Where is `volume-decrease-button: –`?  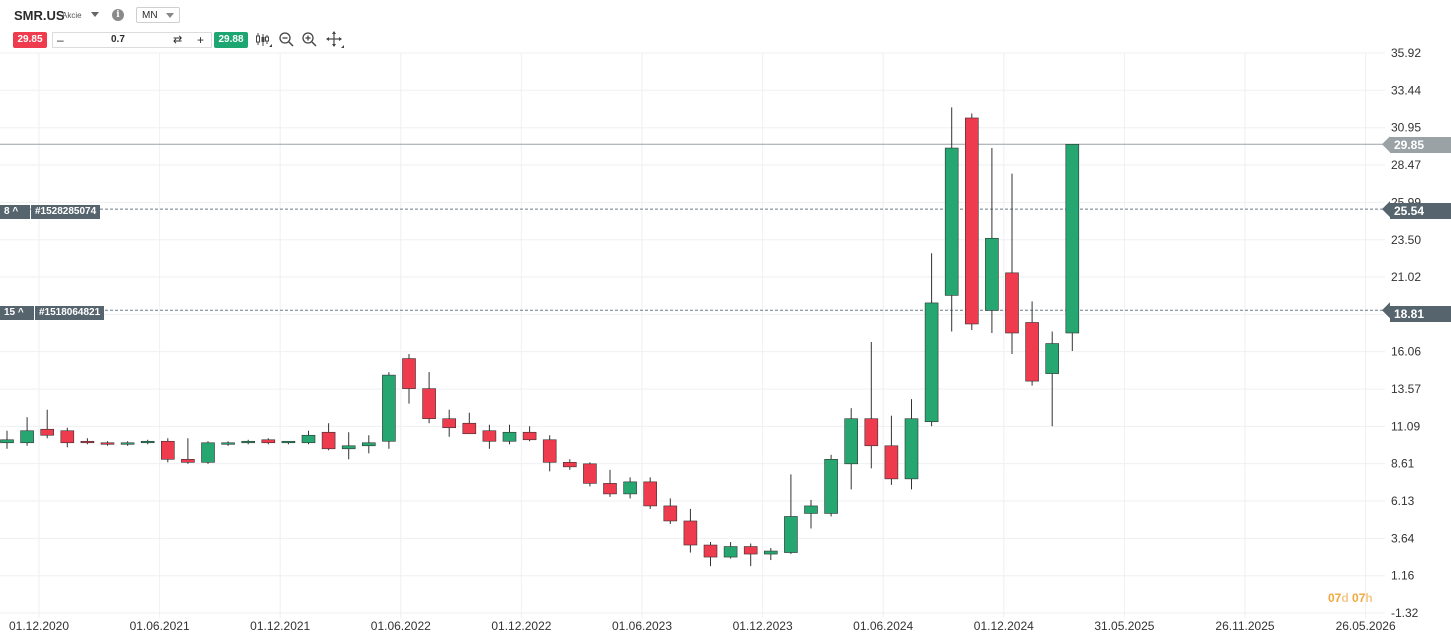
volume-decrease-button: – is located at coordinates (60, 40).